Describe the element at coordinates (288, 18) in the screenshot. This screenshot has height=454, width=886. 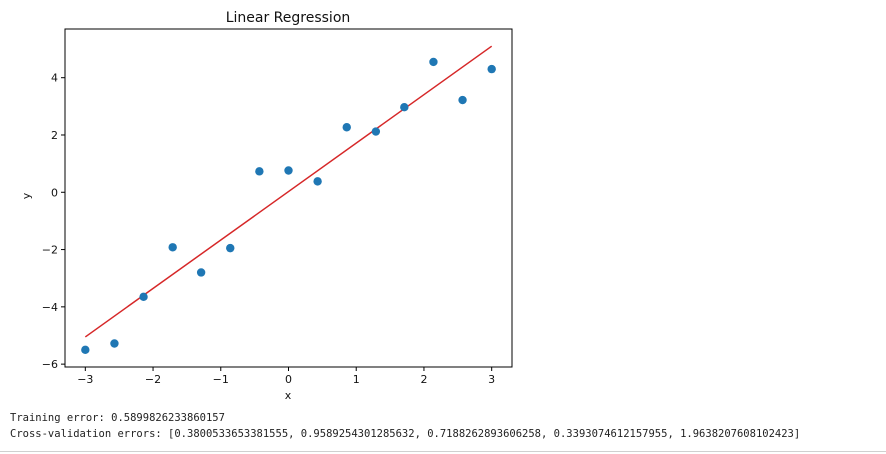
I see `chart-title: Linear Regression` at that location.